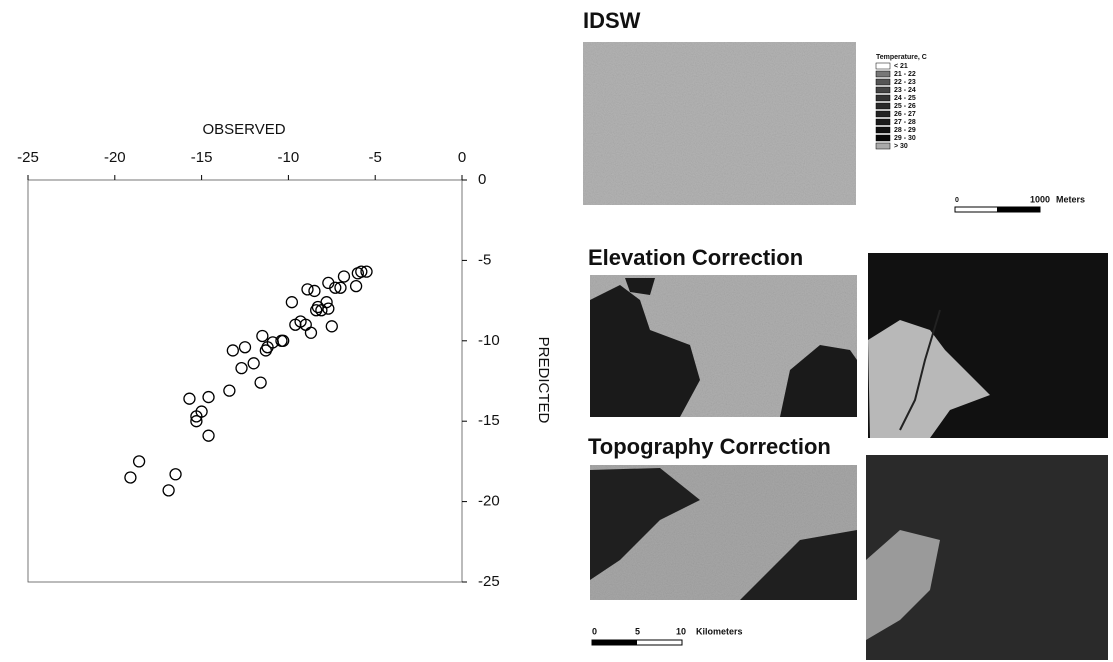 The width and height of the screenshot is (1113, 662). I want to click on x-tick-label: -15, so click(202, 157).